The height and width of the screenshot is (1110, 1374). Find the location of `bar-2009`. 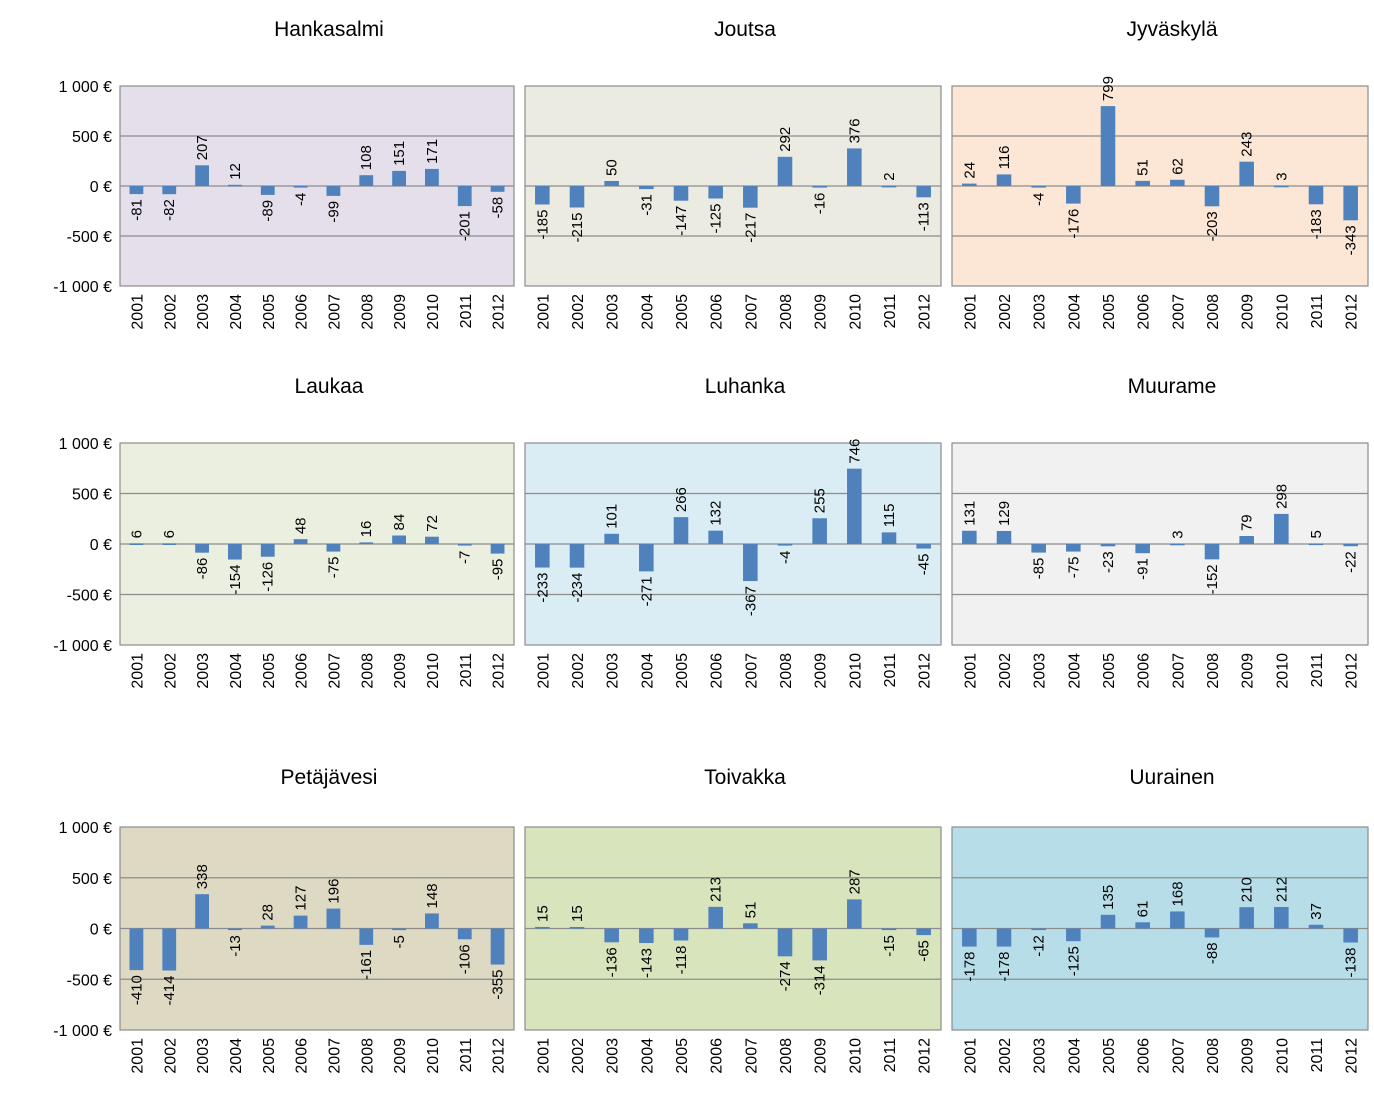

bar-2009 is located at coordinates (399, 178).